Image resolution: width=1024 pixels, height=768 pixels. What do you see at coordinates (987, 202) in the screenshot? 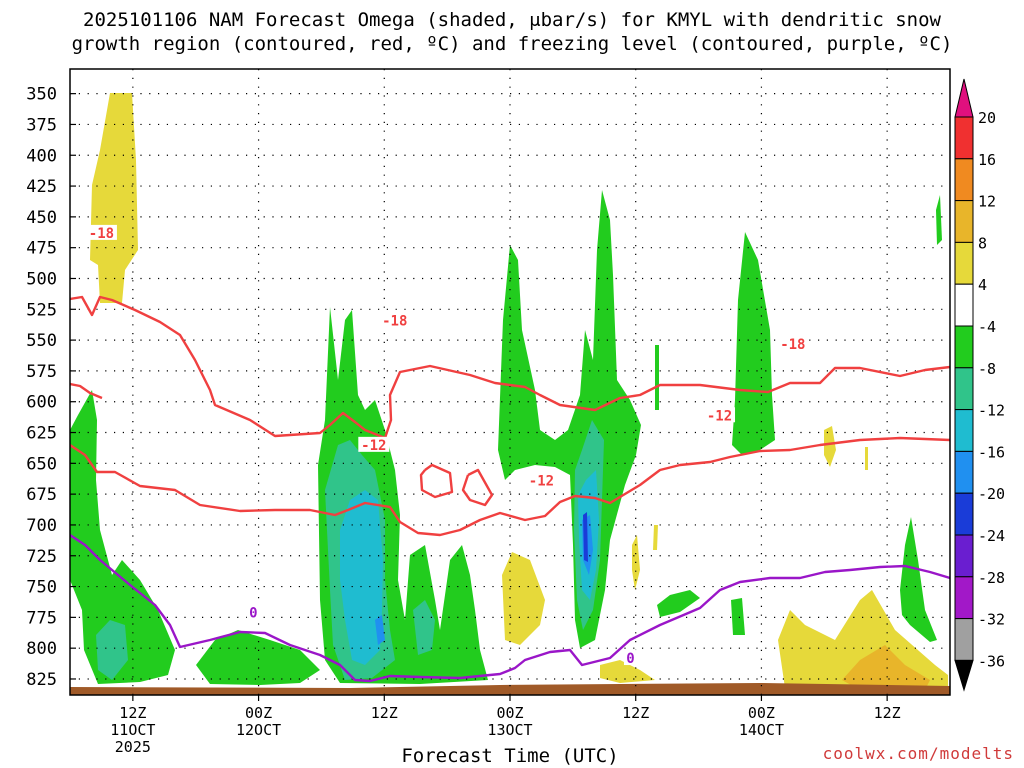
I see `colorbar-label: 12` at bounding box center [987, 202].